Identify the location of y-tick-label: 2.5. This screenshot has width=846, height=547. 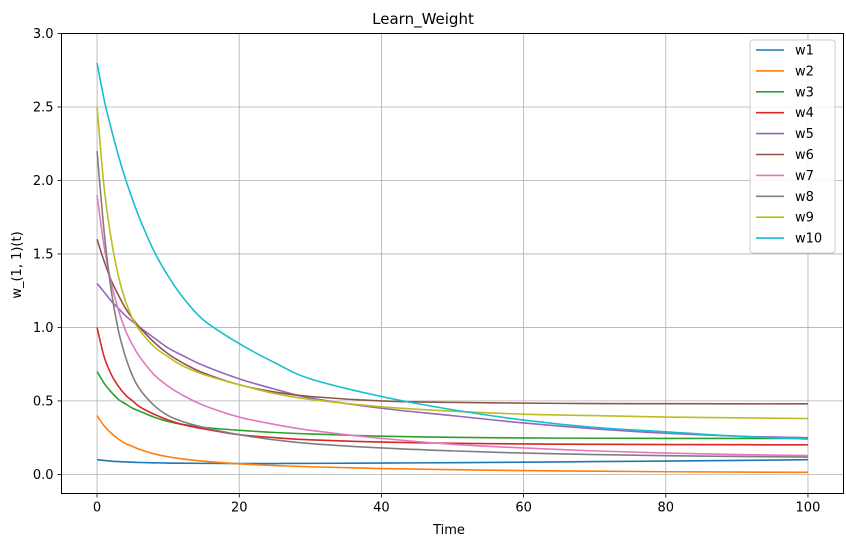
(43, 107).